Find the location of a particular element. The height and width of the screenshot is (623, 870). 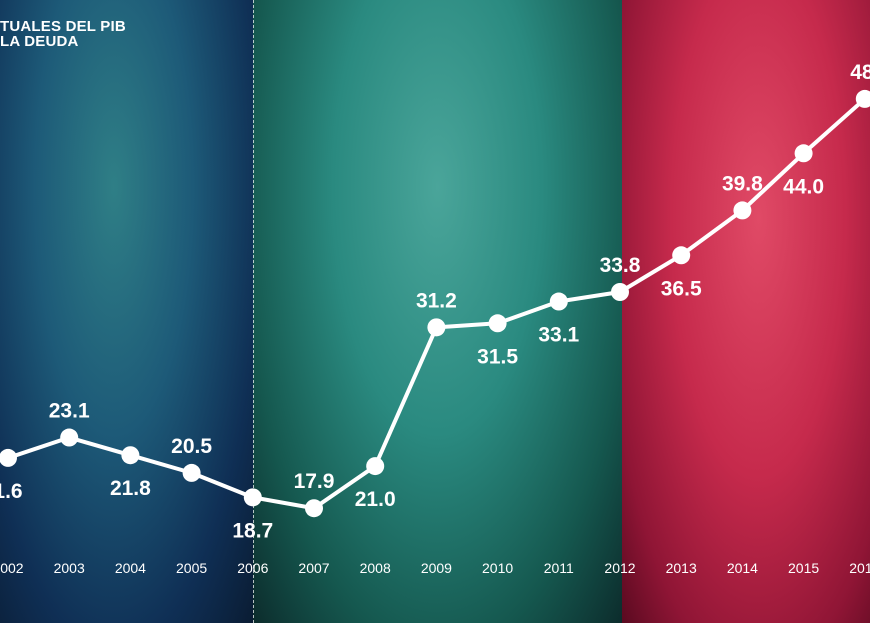

data-label: 17.9 is located at coordinates (314, 481).